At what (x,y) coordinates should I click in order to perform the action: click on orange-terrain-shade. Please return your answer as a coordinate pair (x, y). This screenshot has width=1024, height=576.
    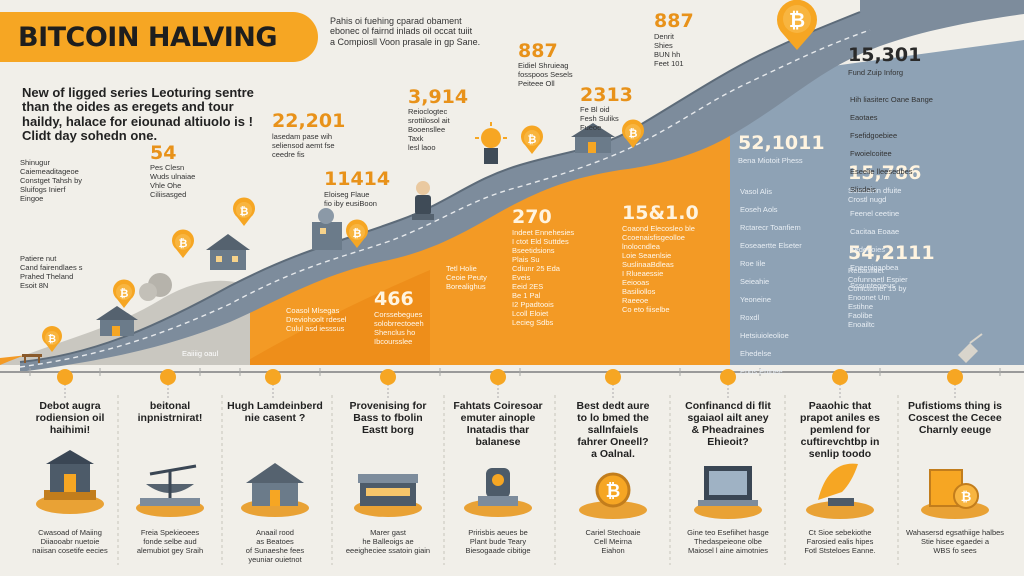
    Looking at the image, I should click on (335, 317).